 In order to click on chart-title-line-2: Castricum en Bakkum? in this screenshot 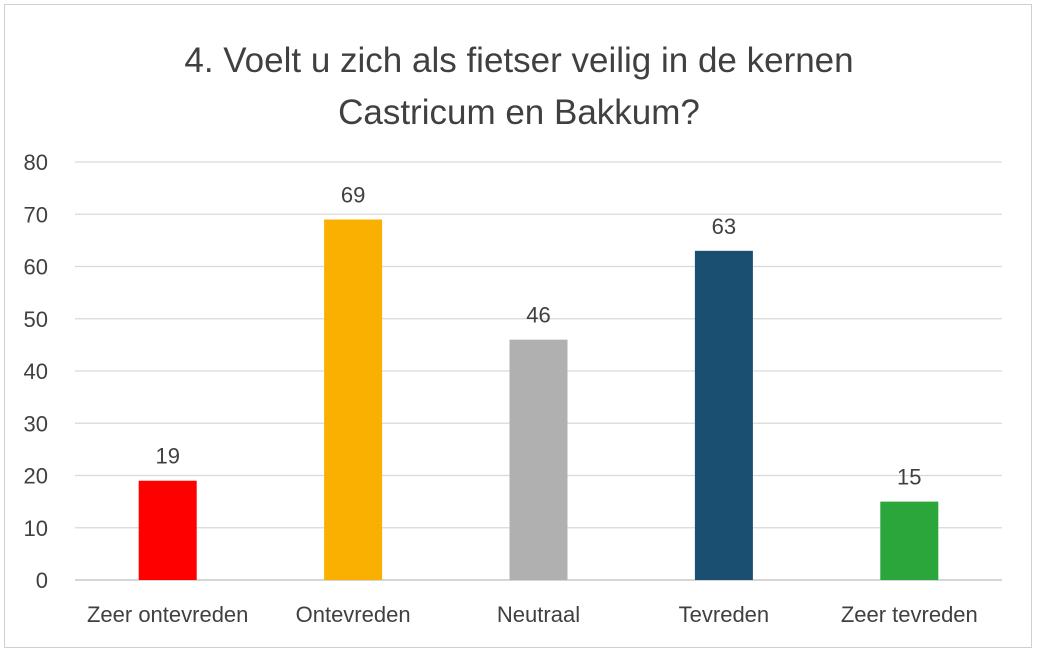, I will do `click(519, 112)`.